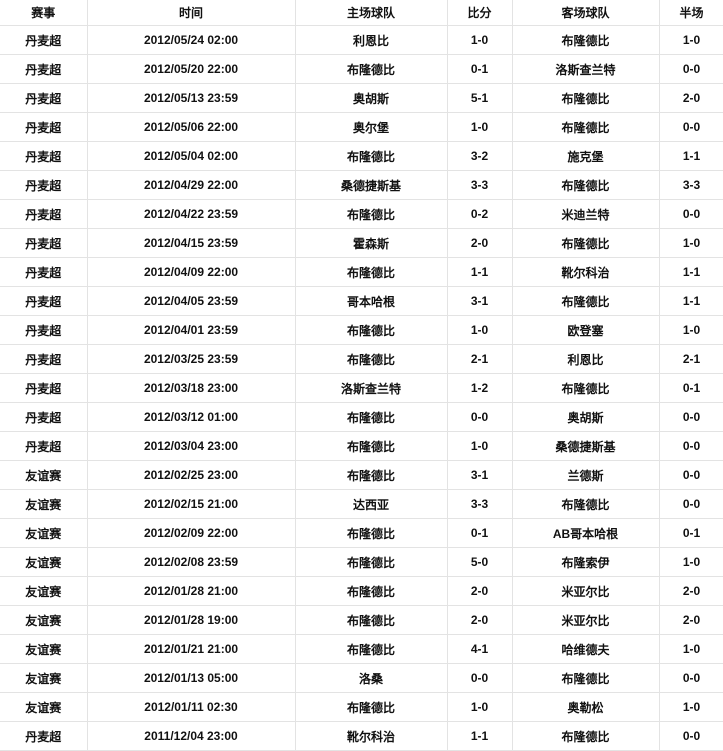 This screenshot has width=723, height=751. I want to click on cell-time: 2012/05/04 02:00, so click(191, 156).